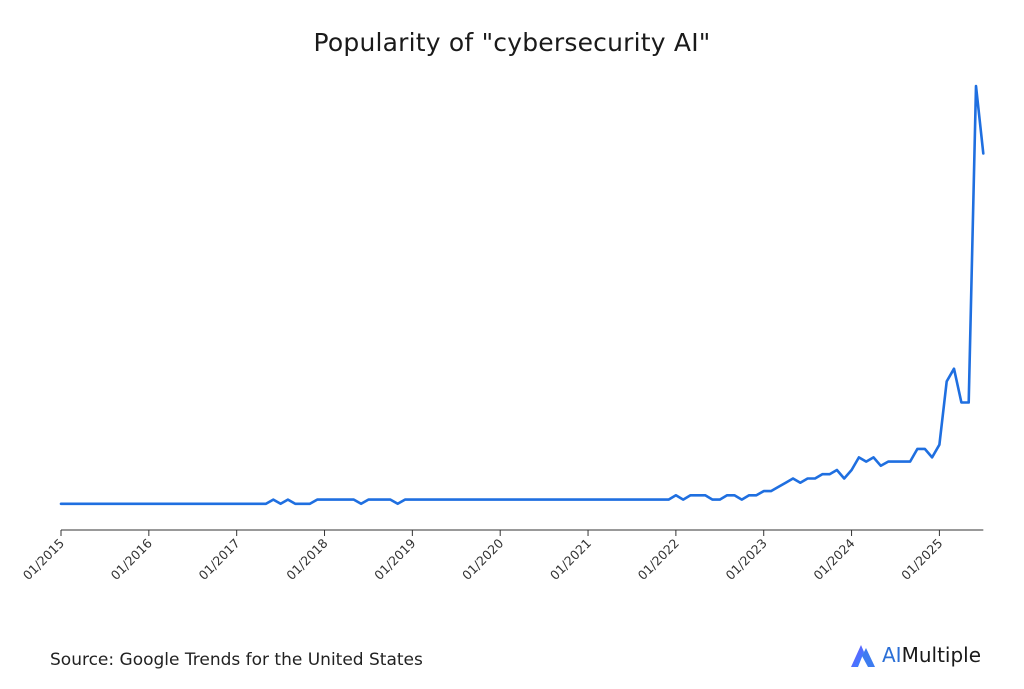 The width and height of the screenshot is (1024, 689). Describe the element at coordinates (218, 559) in the screenshot. I see `x-tick-label: 01/2017` at that location.